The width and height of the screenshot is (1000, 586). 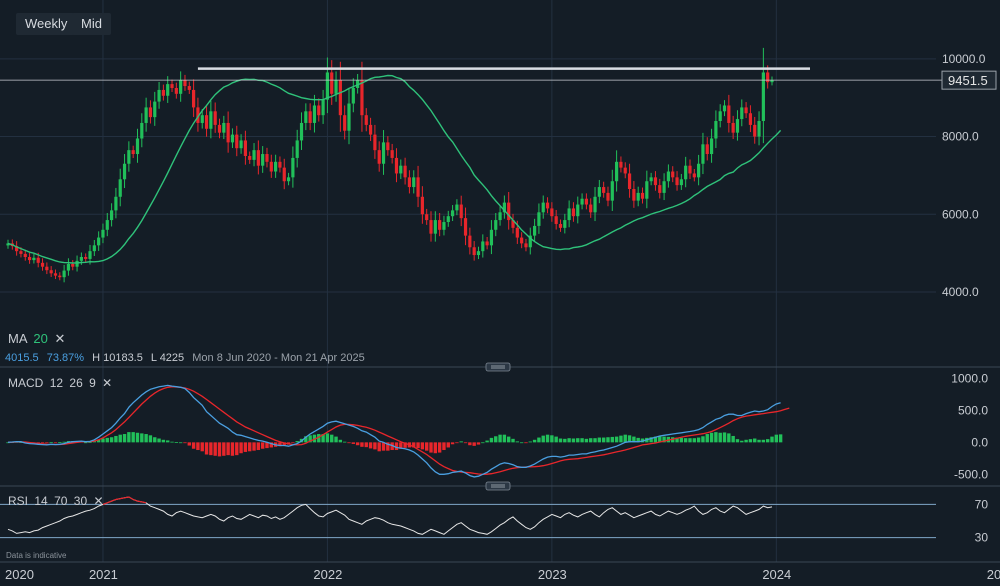 What do you see at coordinates (124, 500) in the screenshot?
I see `rsi-overbought-segment` at bounding box center [124, 500].